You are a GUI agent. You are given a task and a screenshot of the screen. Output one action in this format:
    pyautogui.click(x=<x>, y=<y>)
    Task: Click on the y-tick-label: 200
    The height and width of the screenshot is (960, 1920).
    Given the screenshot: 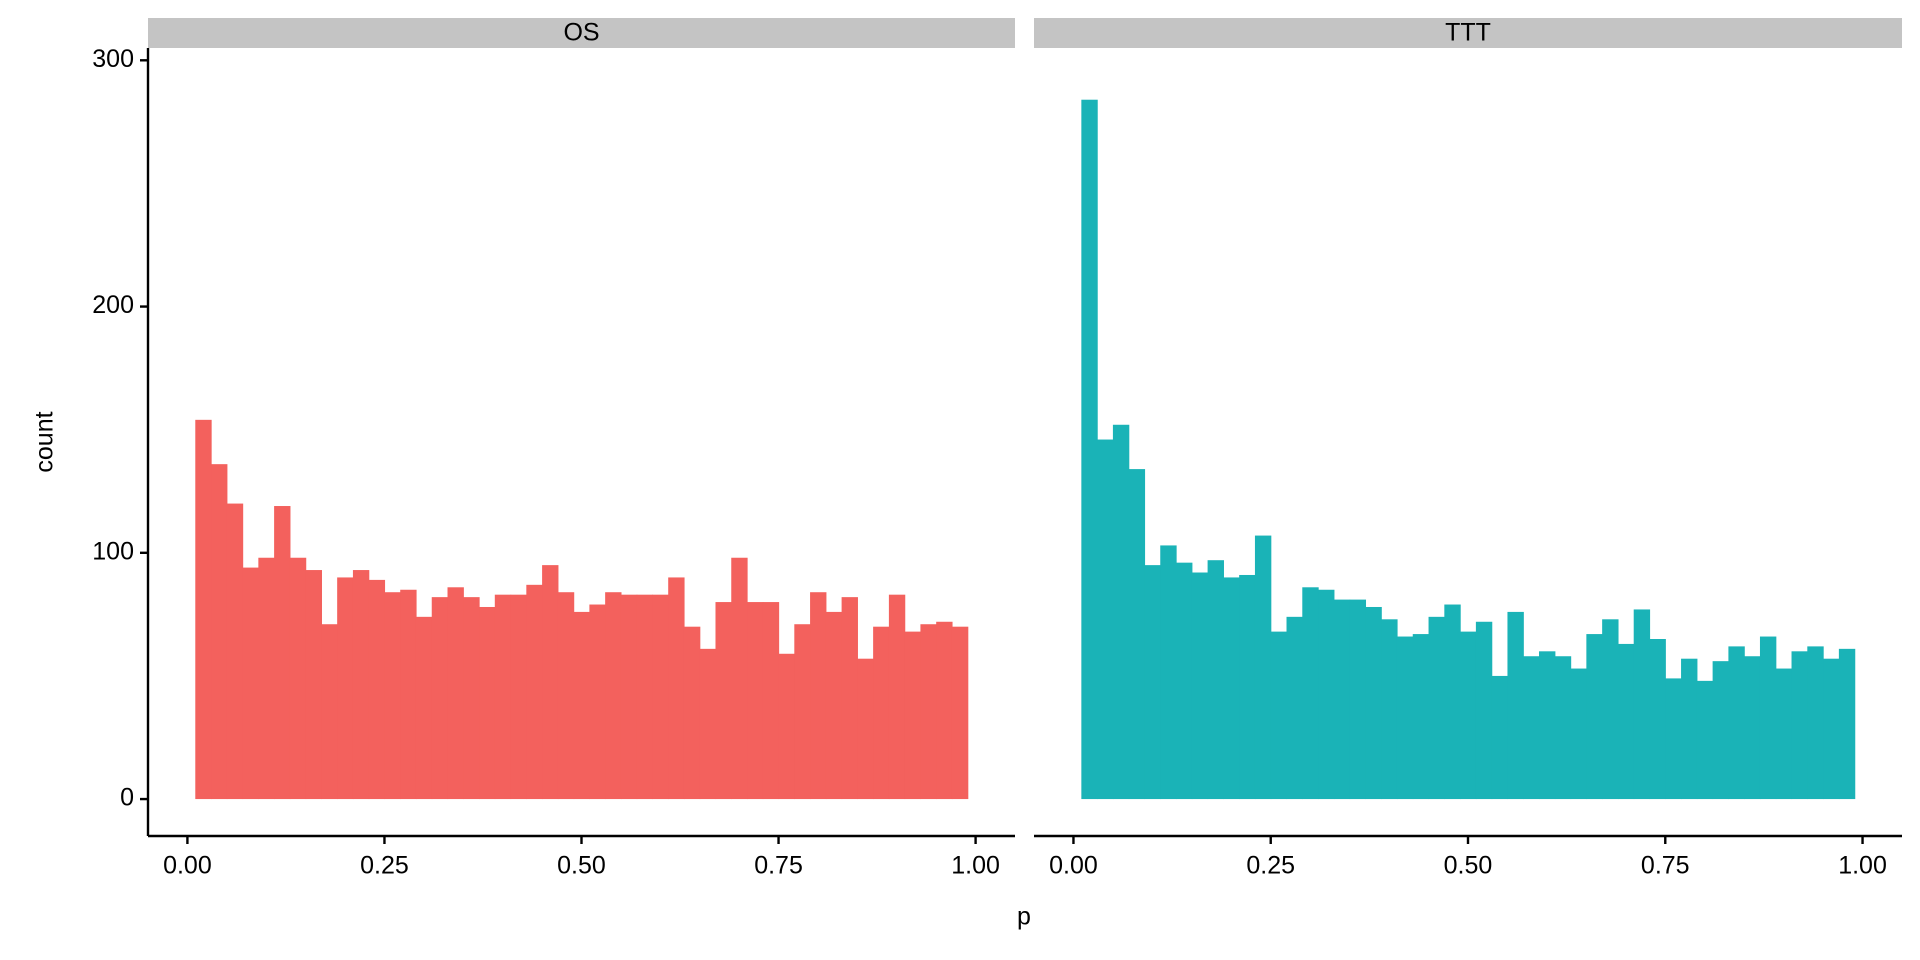 What is the action you would take?
    pyautogui.click(x=113, y=305)
    